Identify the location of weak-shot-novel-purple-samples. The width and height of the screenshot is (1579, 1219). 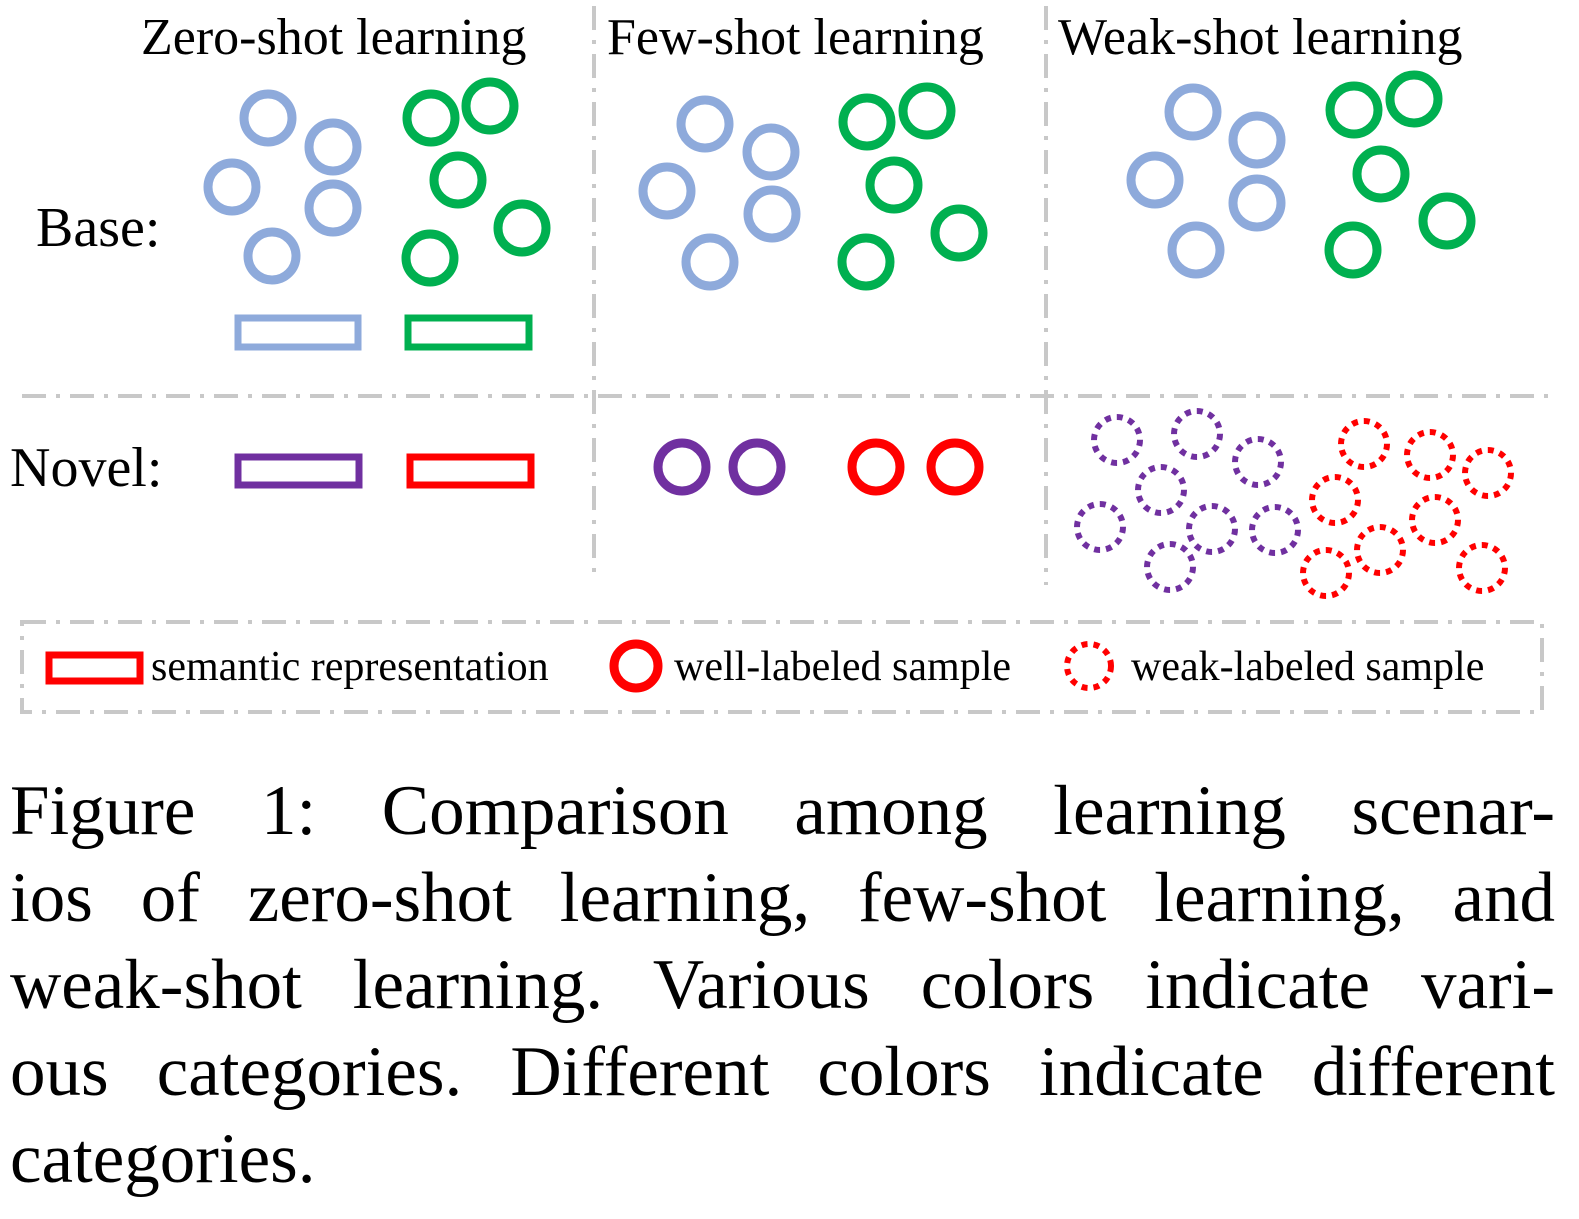
(1187, 500).